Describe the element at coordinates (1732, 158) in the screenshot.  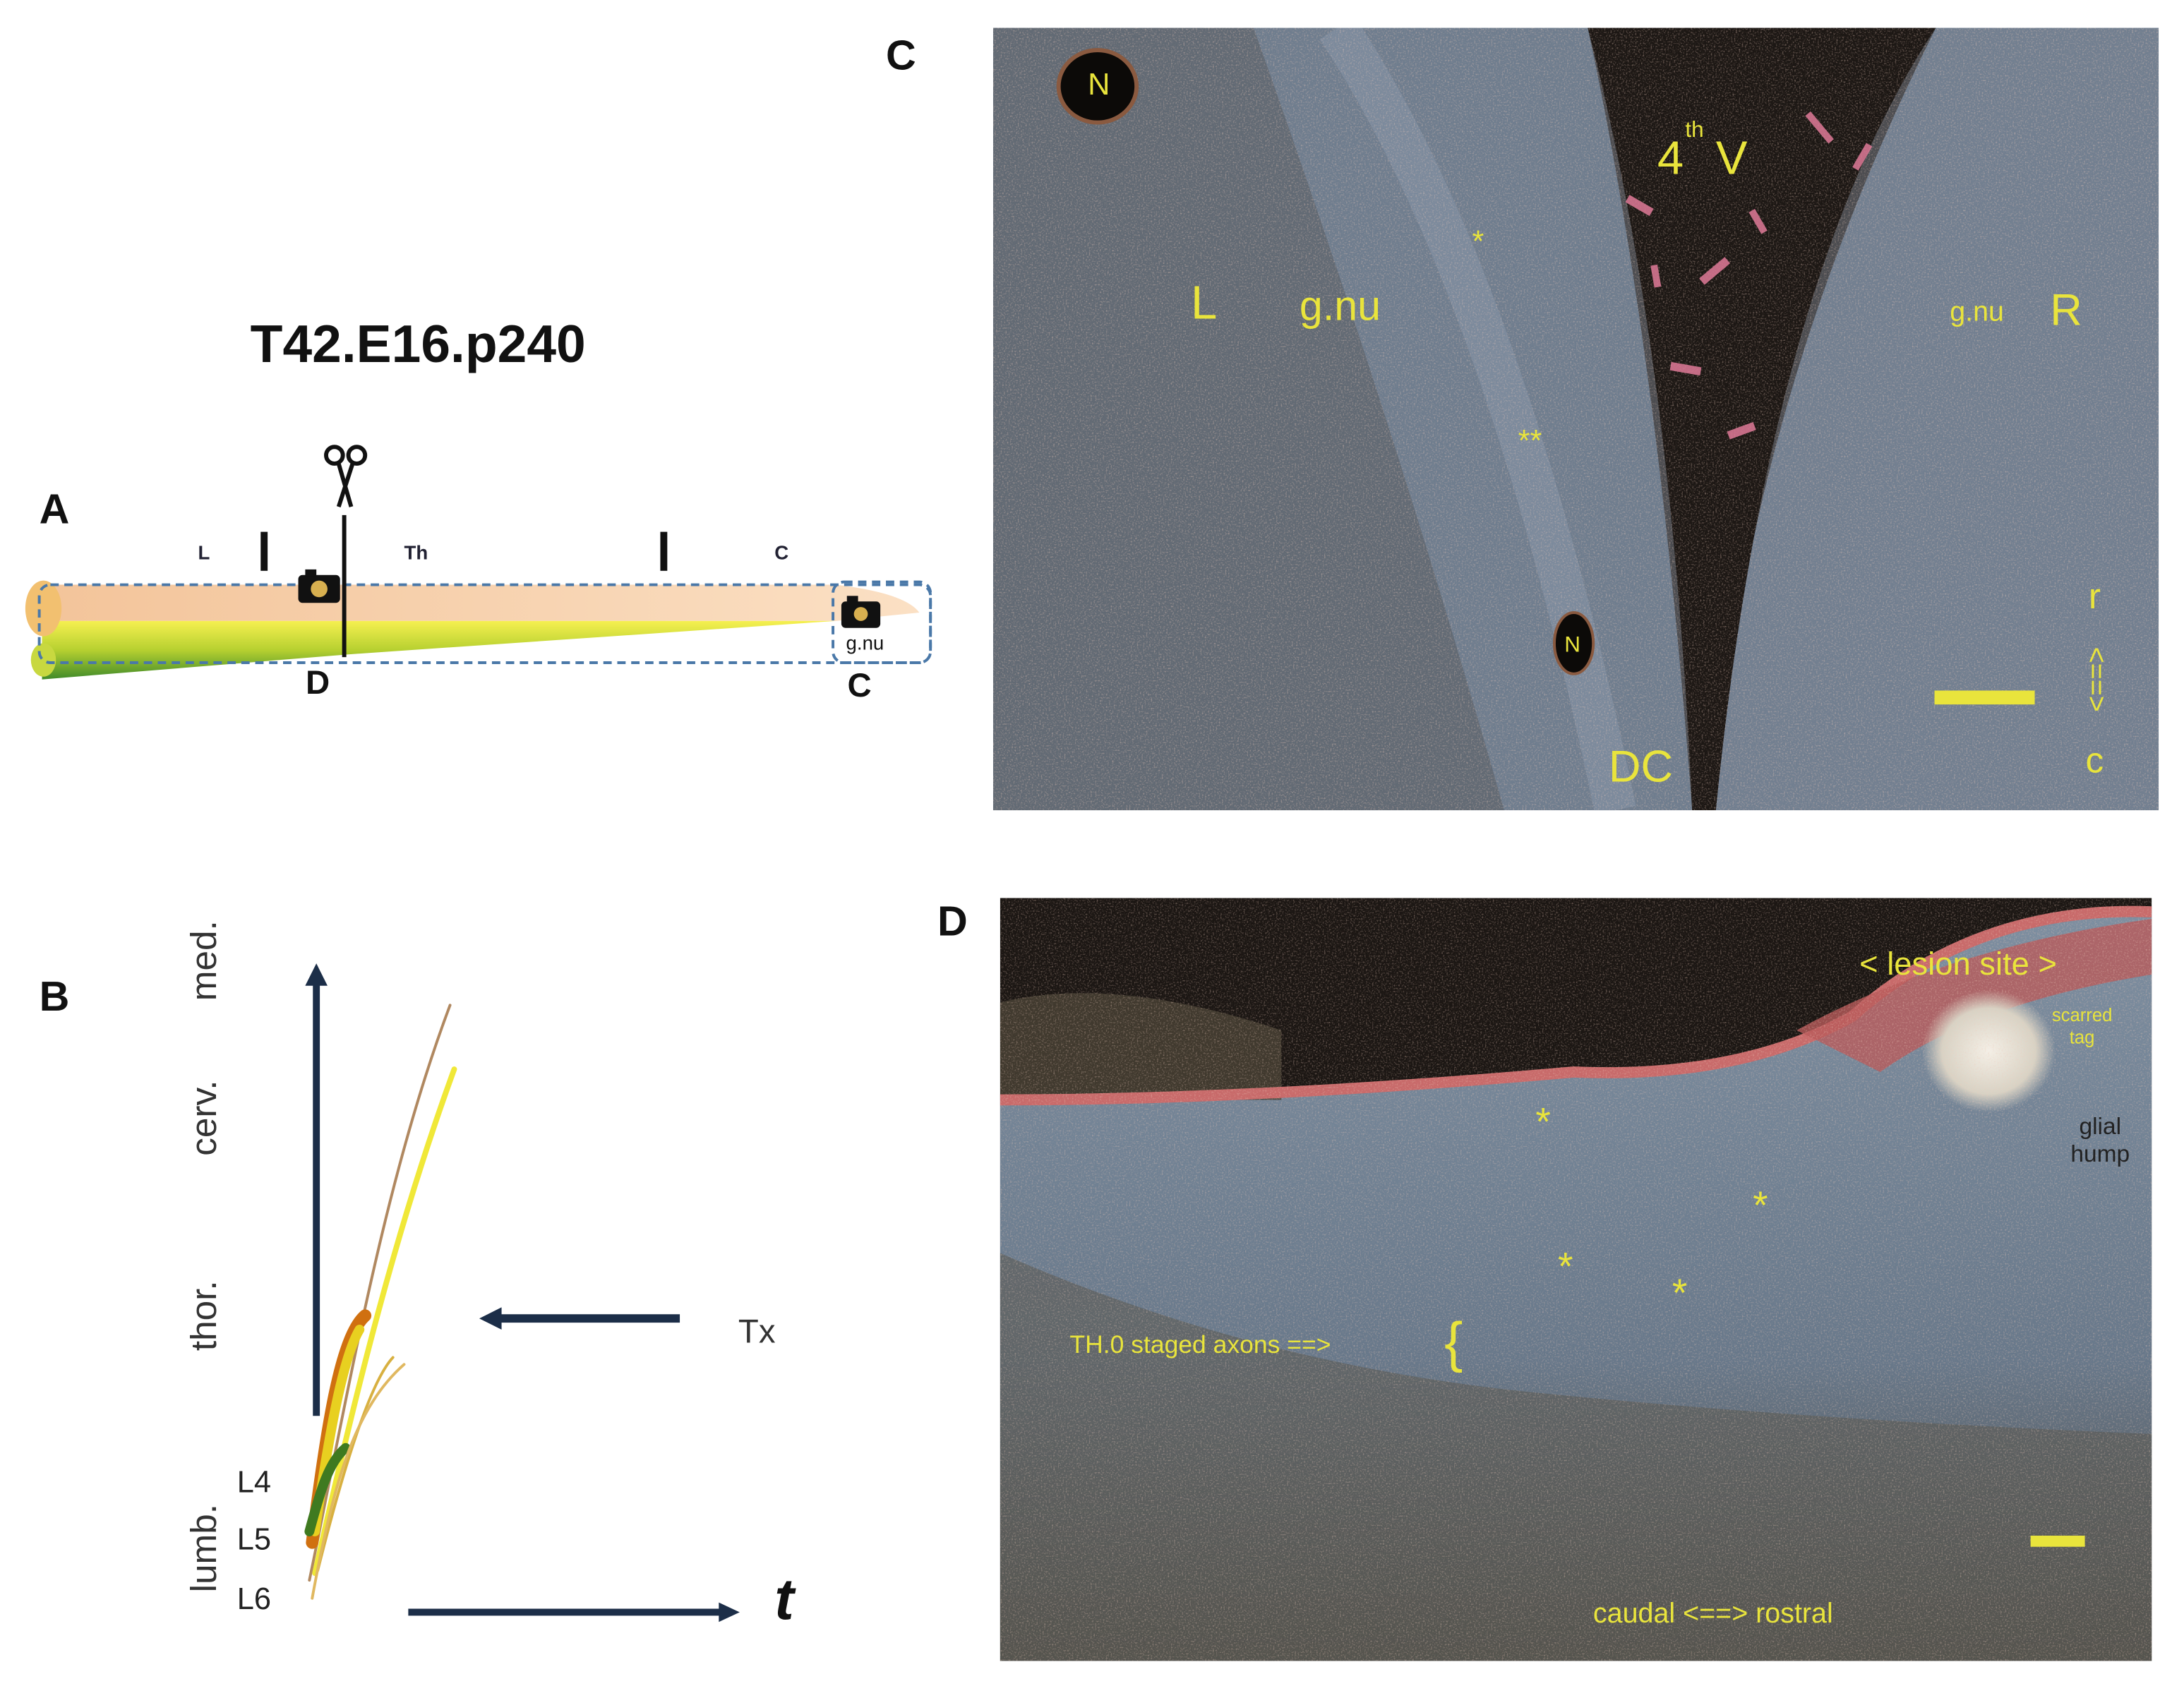
I see `ventricle-letter: V` at that location.